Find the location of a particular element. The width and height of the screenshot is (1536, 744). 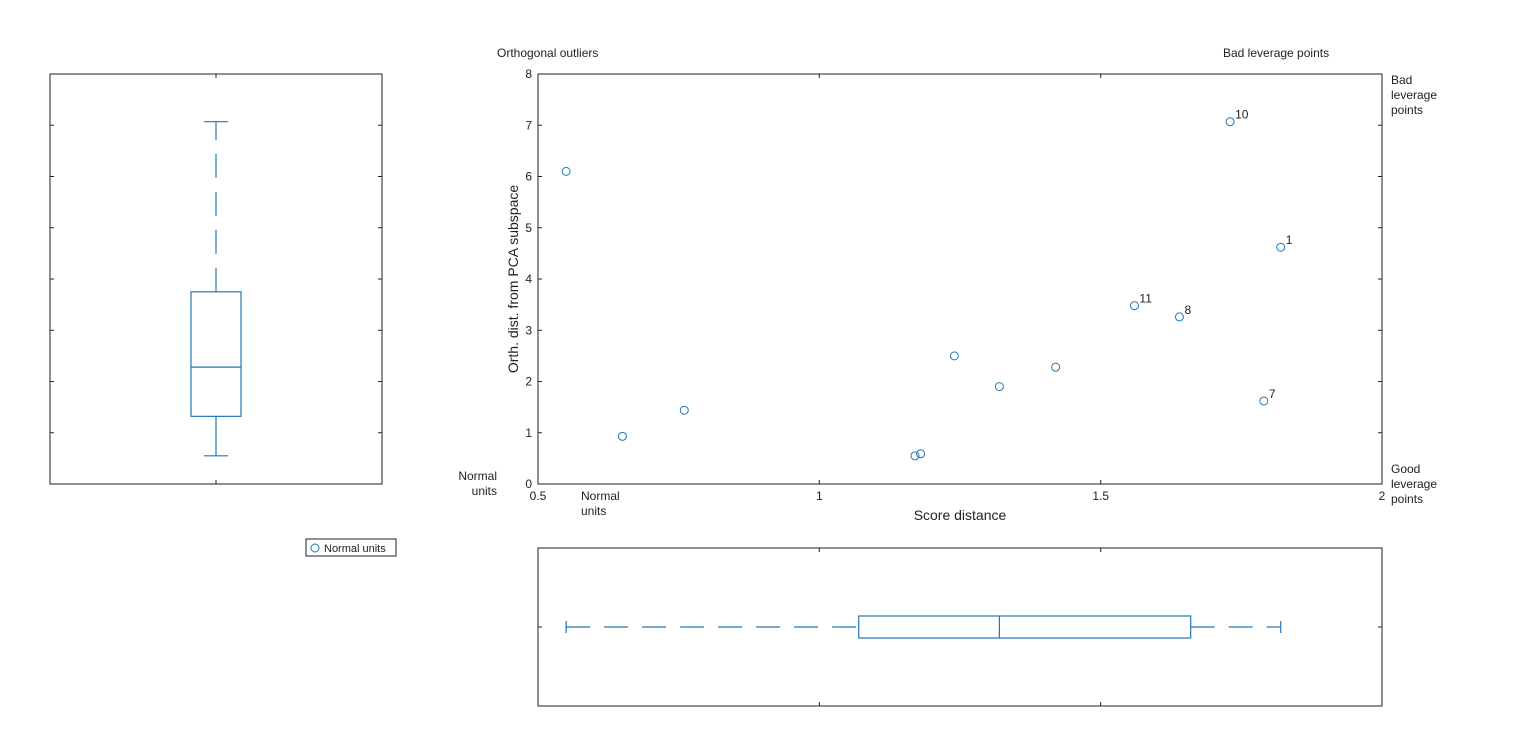

left-boxplot is located at coordinates (216, 289).